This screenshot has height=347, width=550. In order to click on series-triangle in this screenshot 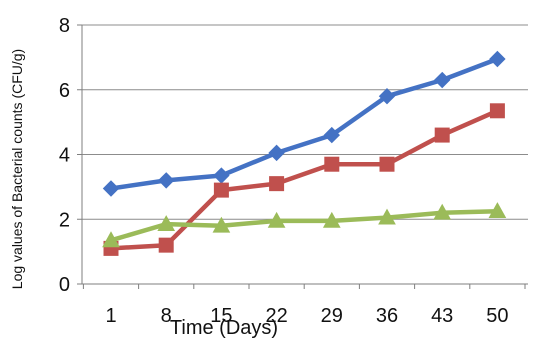, I will do `click(304, 225)`.